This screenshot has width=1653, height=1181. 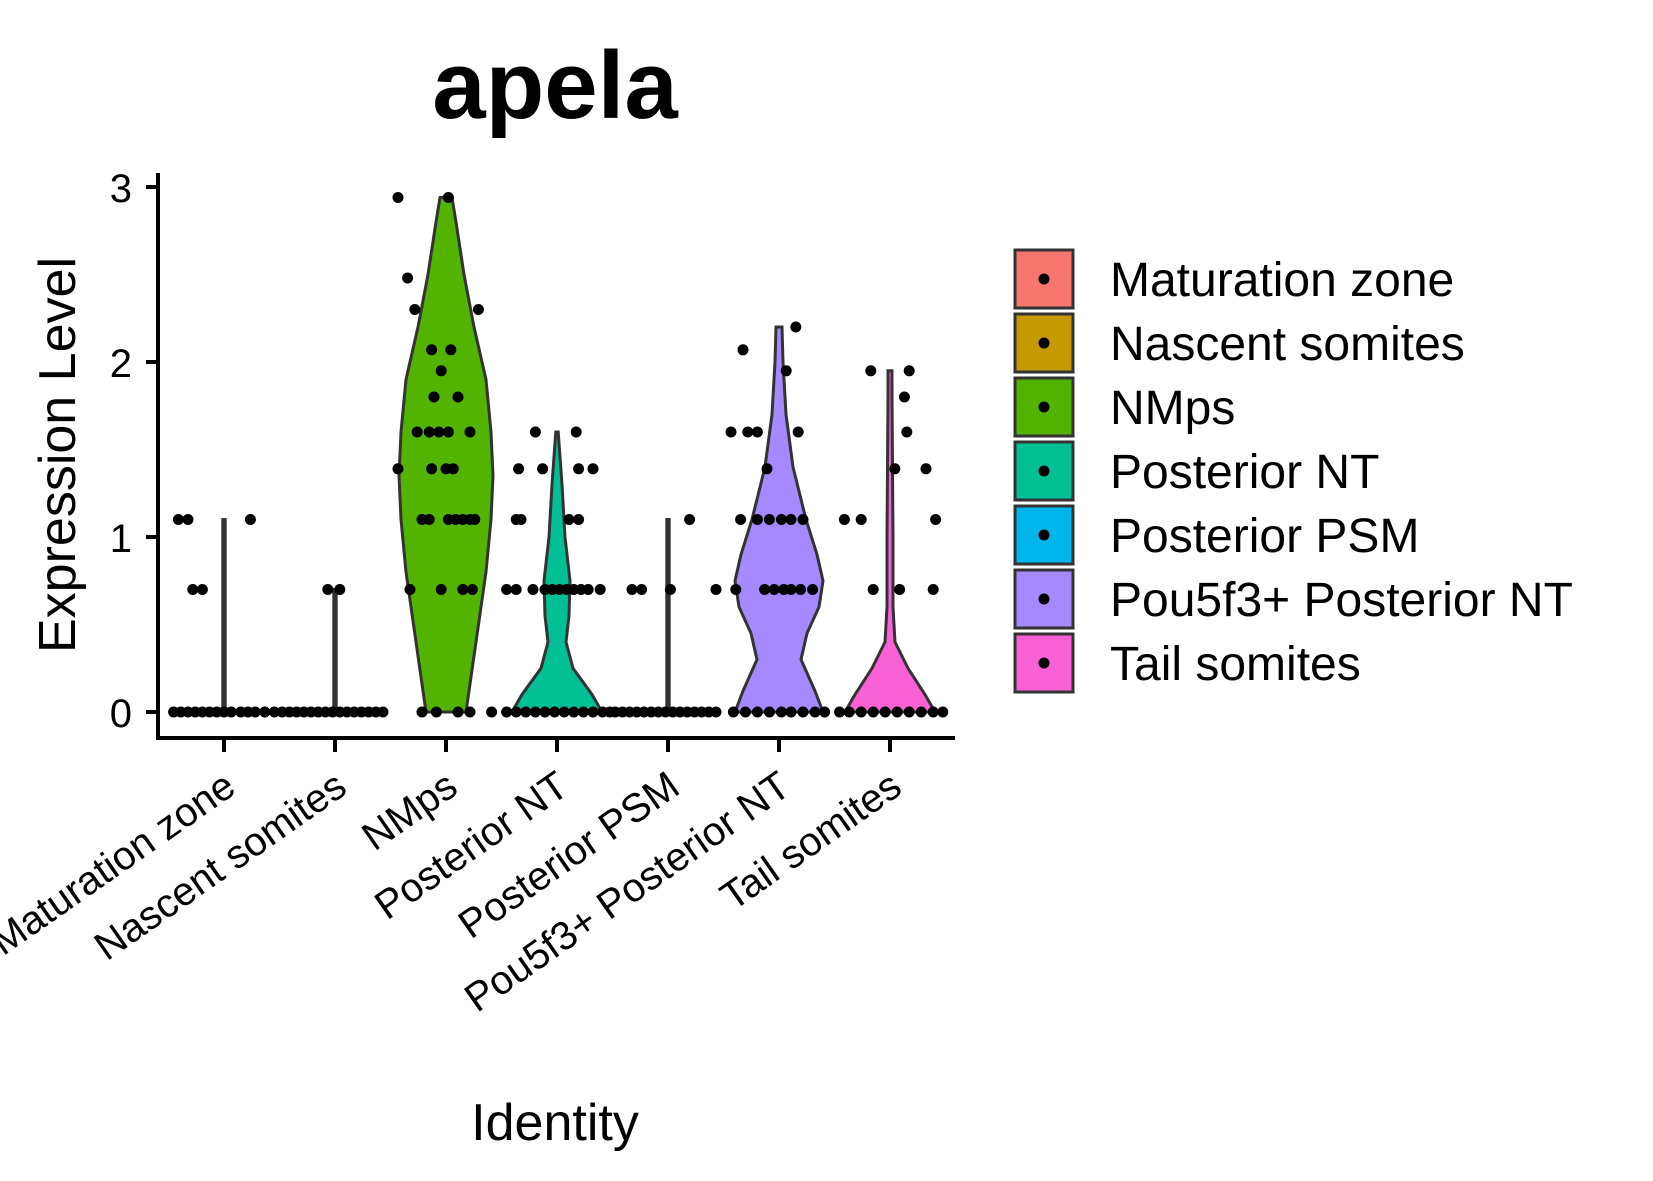 I want to click on legend-label: Tail somites, so click(x=1235, y=664).